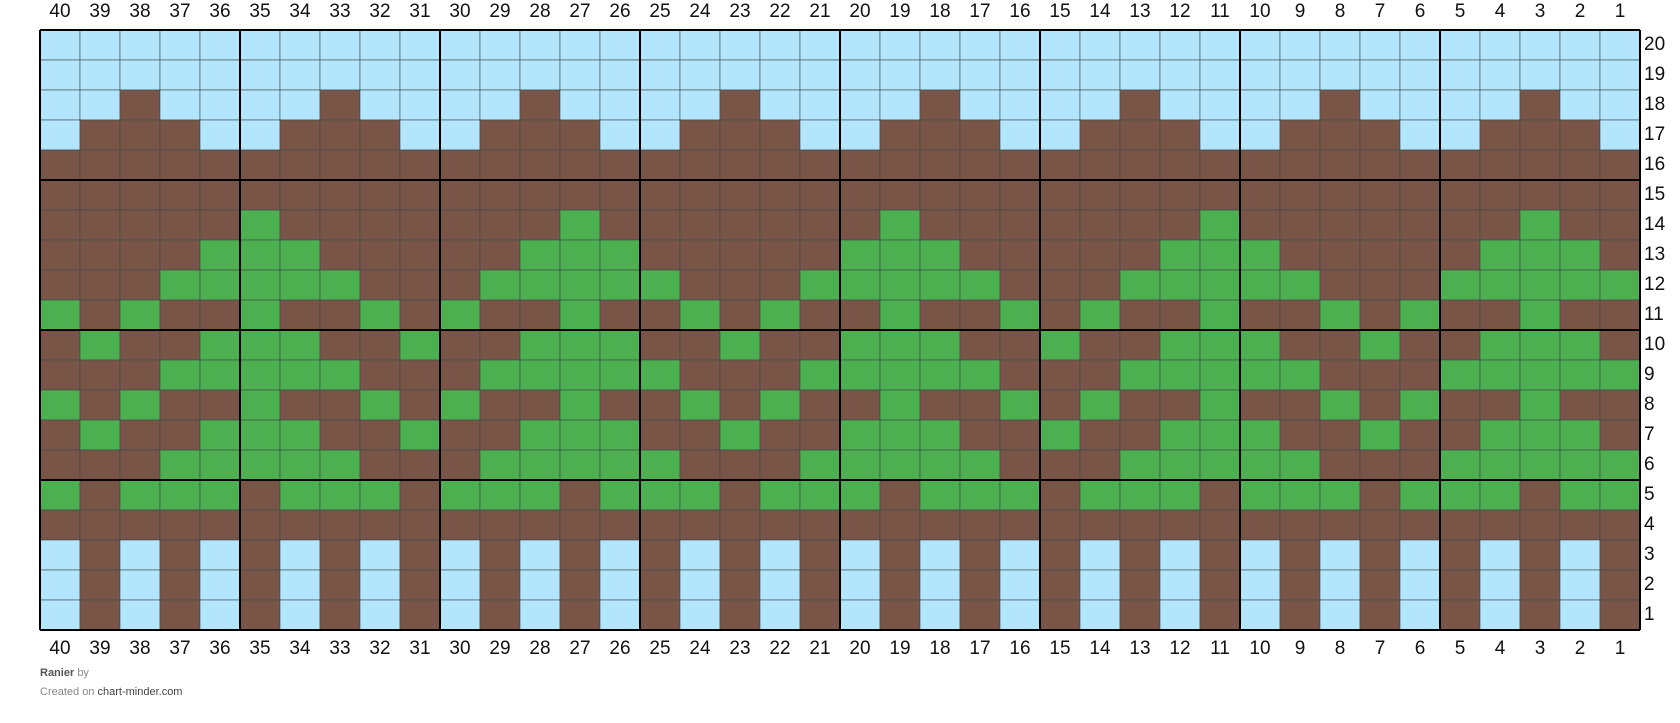 Image resolution: width=1680 pixels, height=723 pixels. Describe the element at coordinates (259, 11) in the screenshot. I see `column-label: 35` at that location.